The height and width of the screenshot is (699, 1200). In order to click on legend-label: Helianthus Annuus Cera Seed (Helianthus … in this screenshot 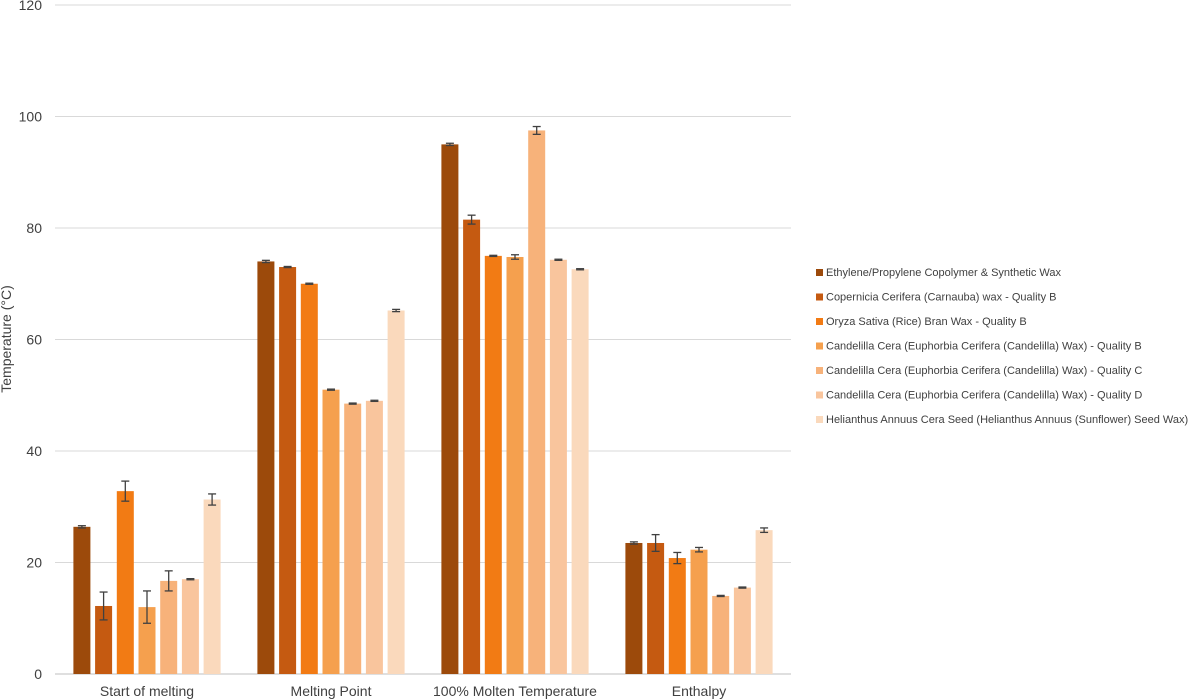, I will do `click(1007, 420)`.